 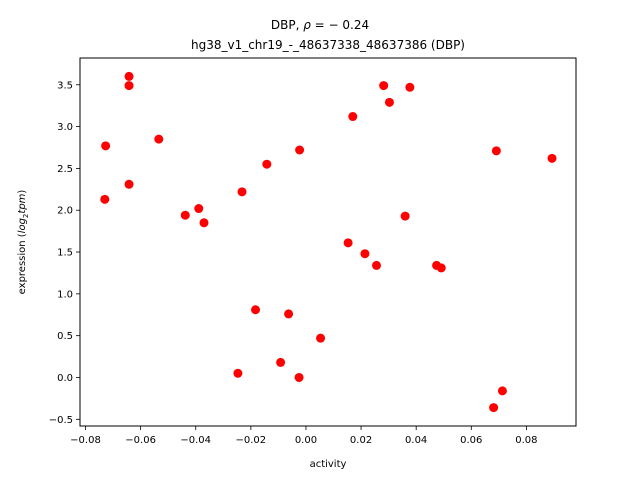 I want to click on y-tick-label: 0.0, so click(x=65, y=378).